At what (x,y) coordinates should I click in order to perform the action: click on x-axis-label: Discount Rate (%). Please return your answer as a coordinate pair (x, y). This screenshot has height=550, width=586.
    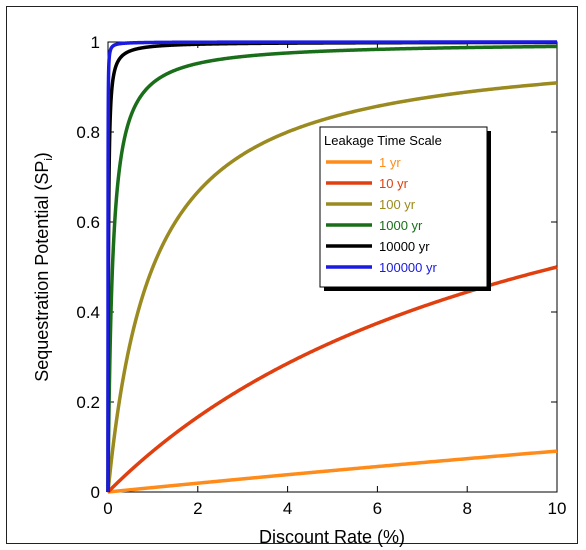
    Looking at the image, I should click on (332, 537).